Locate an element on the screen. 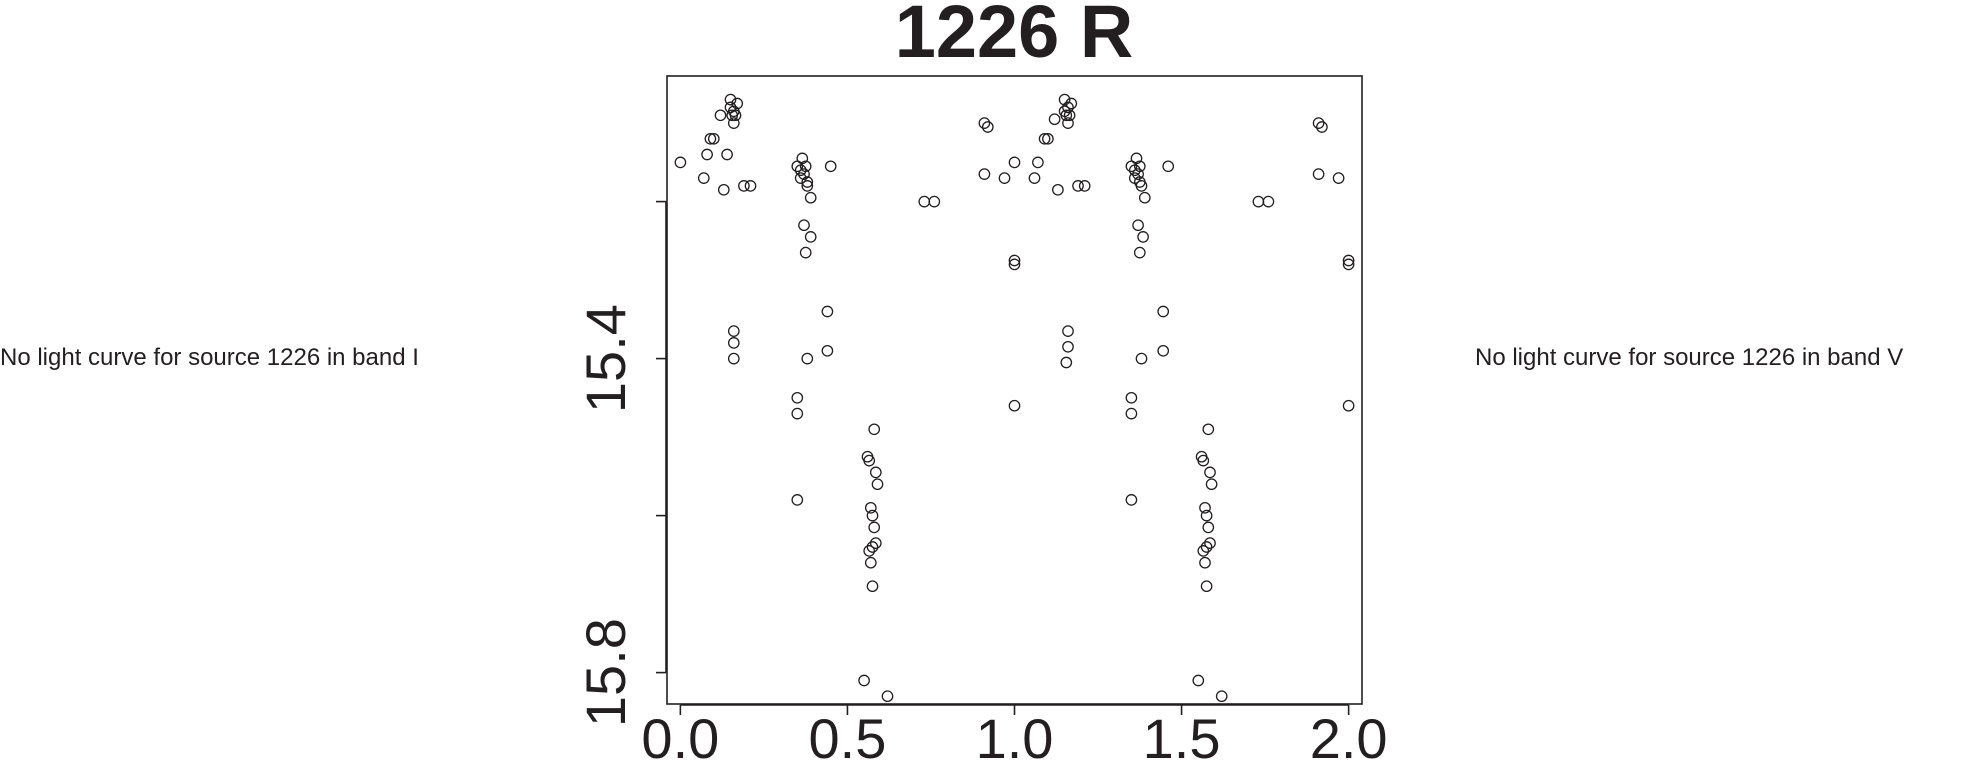  x-tick-label: 1.0 is located at coordinates (1015, 734).